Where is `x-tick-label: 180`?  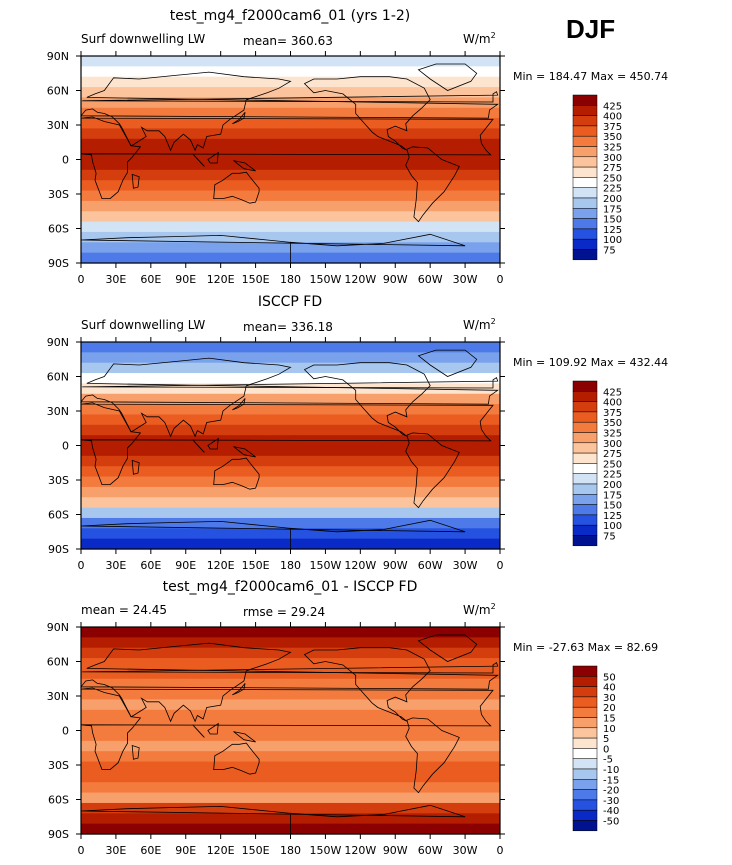
x-tick-label: 180 is located at coordinates (290, 279).